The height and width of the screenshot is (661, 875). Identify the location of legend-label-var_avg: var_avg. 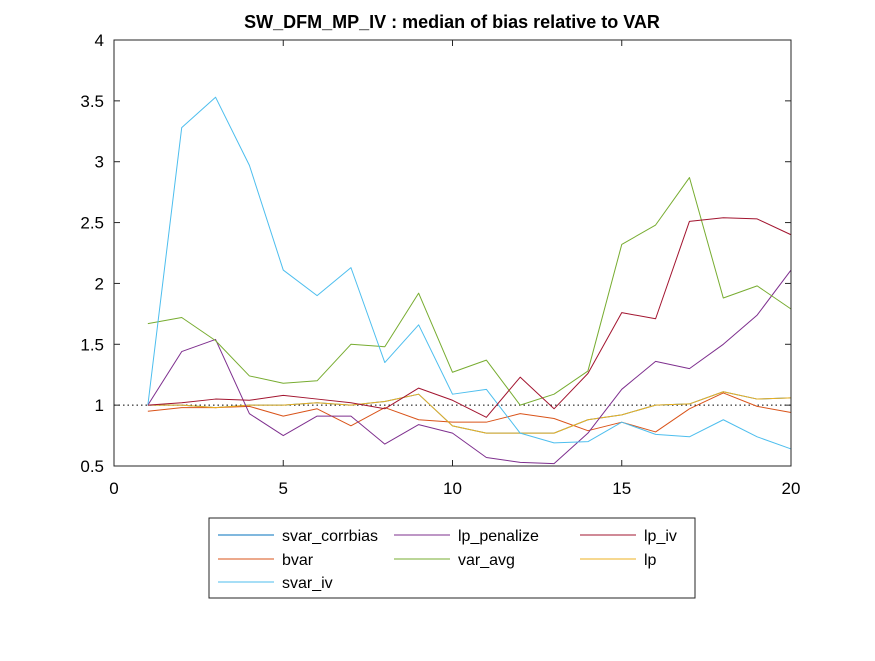
(486, 560).